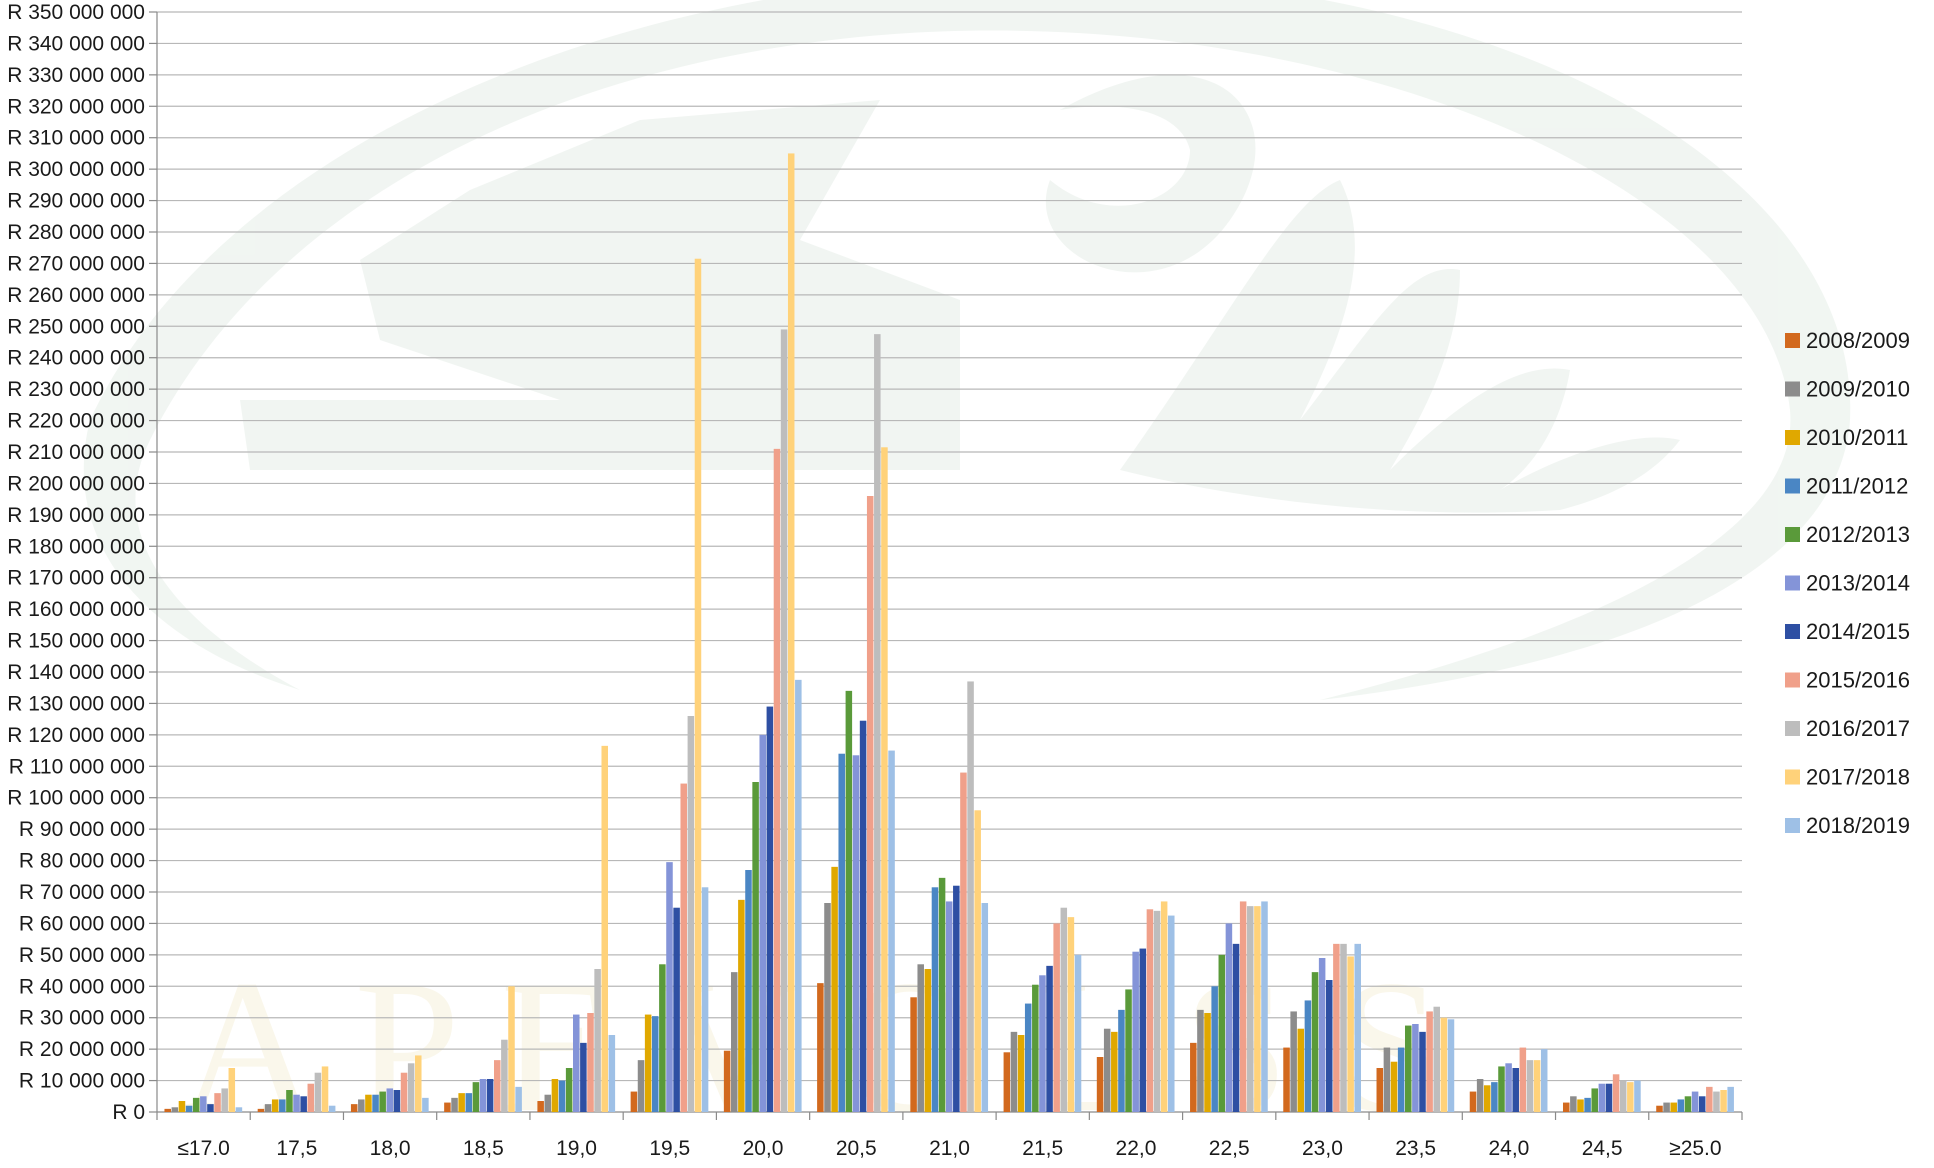  What do you see at coordinates (82, 955) in the screenshot?
I see `y-tick-label: R 50 000 000` at bounding box center [82, 955].